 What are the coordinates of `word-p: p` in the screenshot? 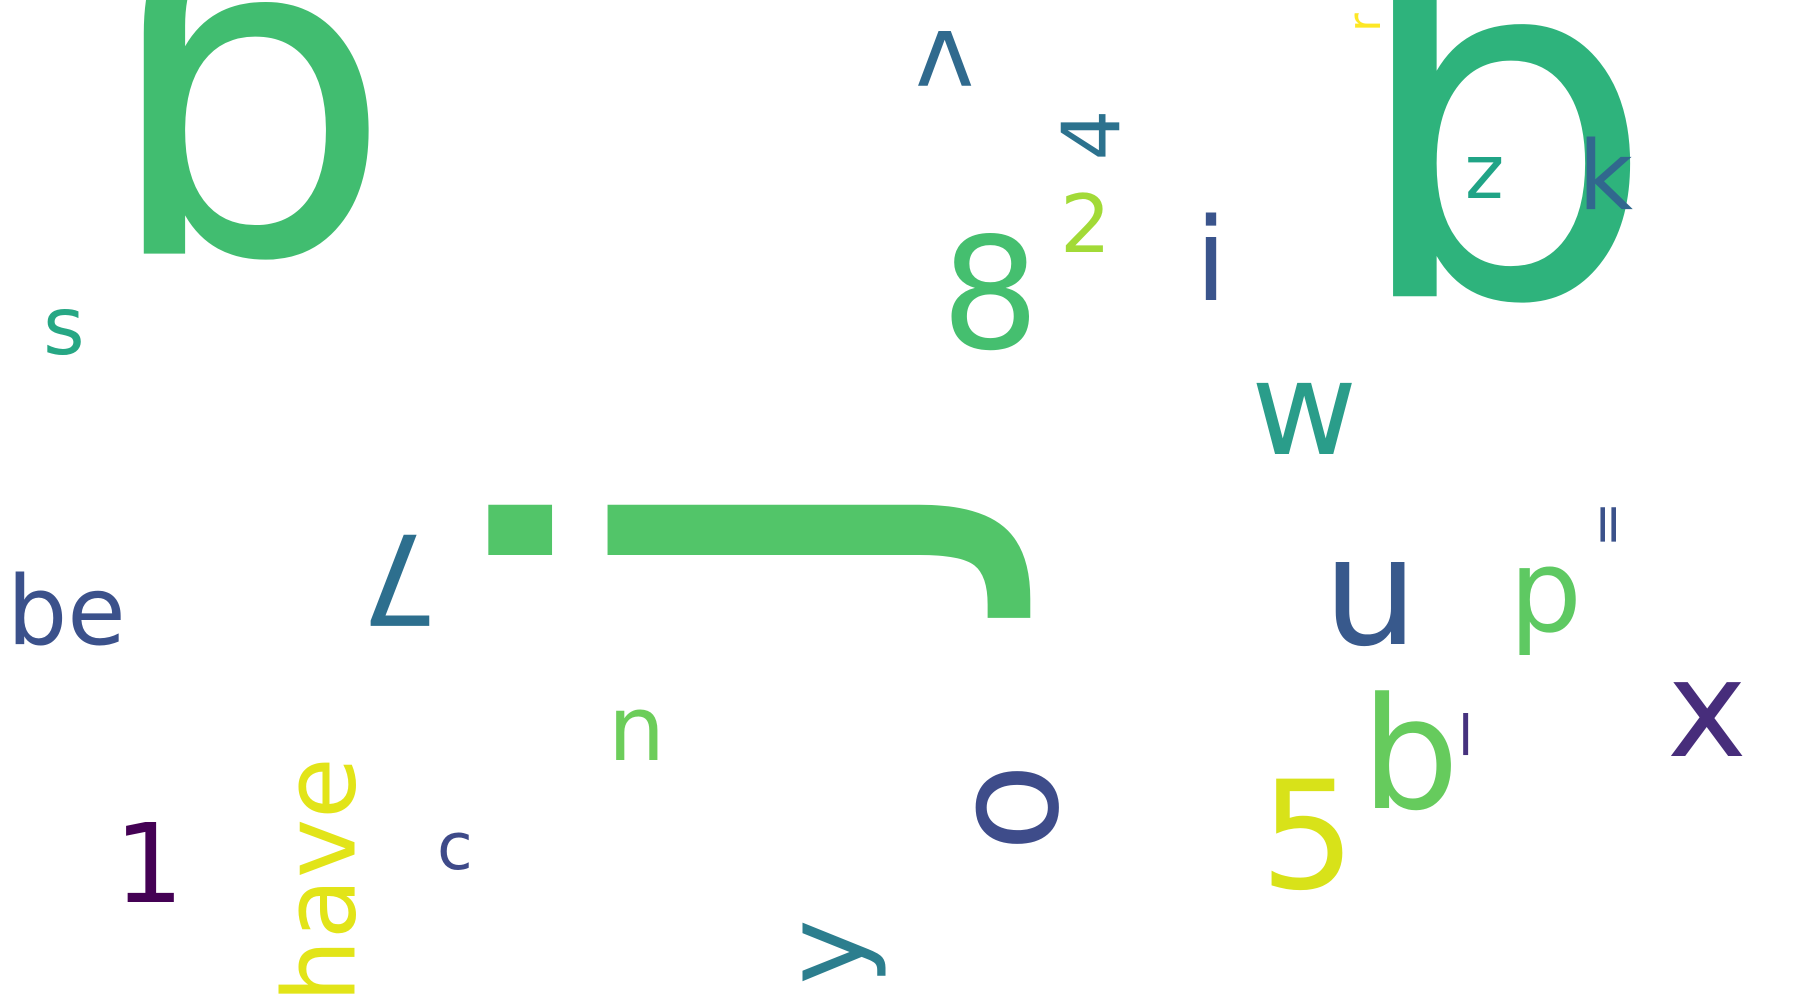 It's located at (1545, 592).